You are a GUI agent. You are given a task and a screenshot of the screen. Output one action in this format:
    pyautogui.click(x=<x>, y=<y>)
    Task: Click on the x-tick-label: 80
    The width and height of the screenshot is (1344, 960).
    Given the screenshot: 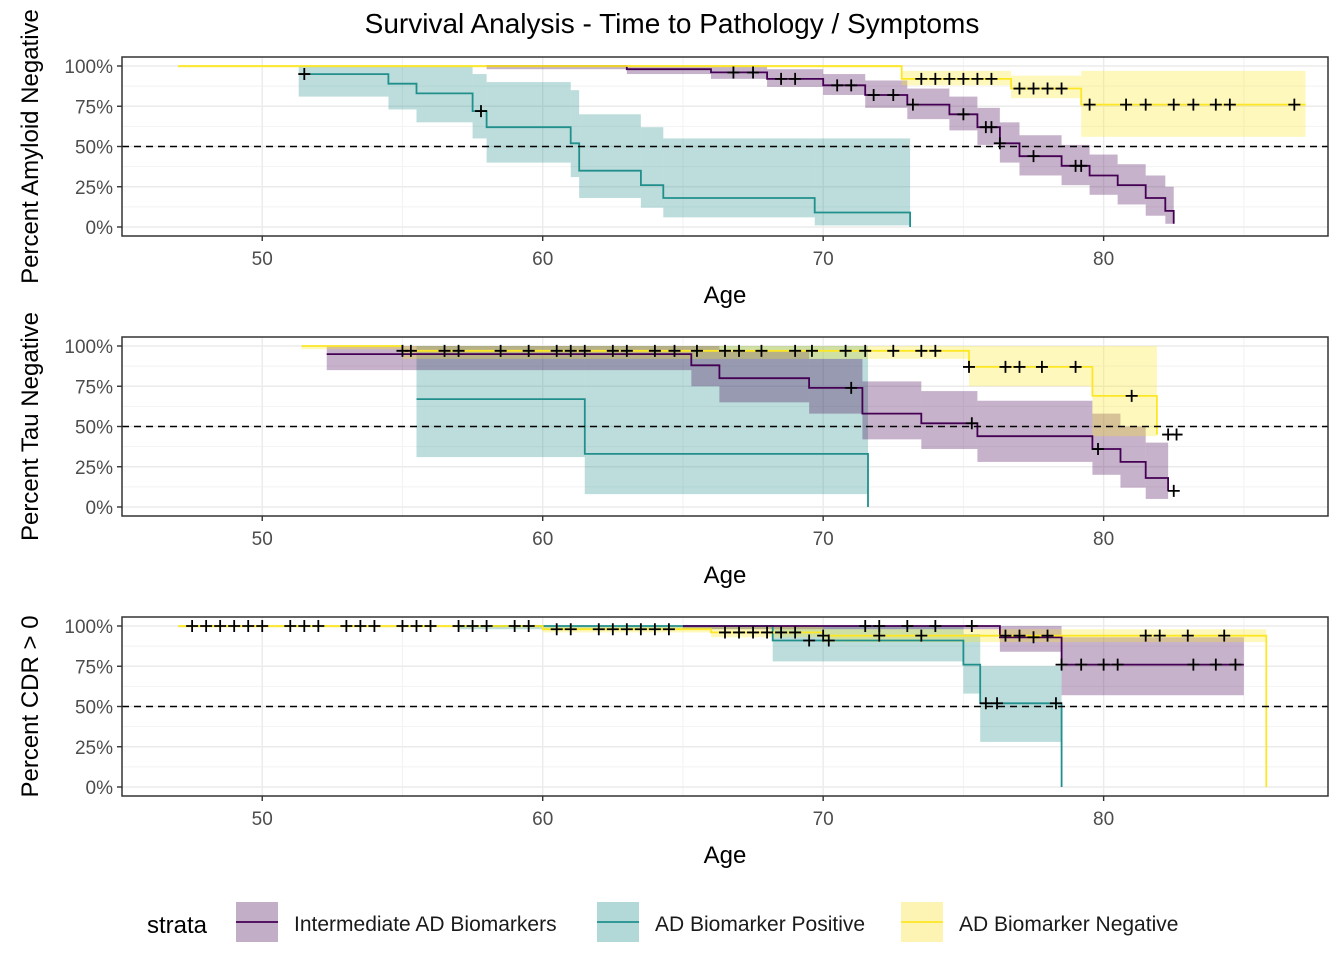 What is the action you would take?
    pyautogui.click(x=1103, y=259)
    